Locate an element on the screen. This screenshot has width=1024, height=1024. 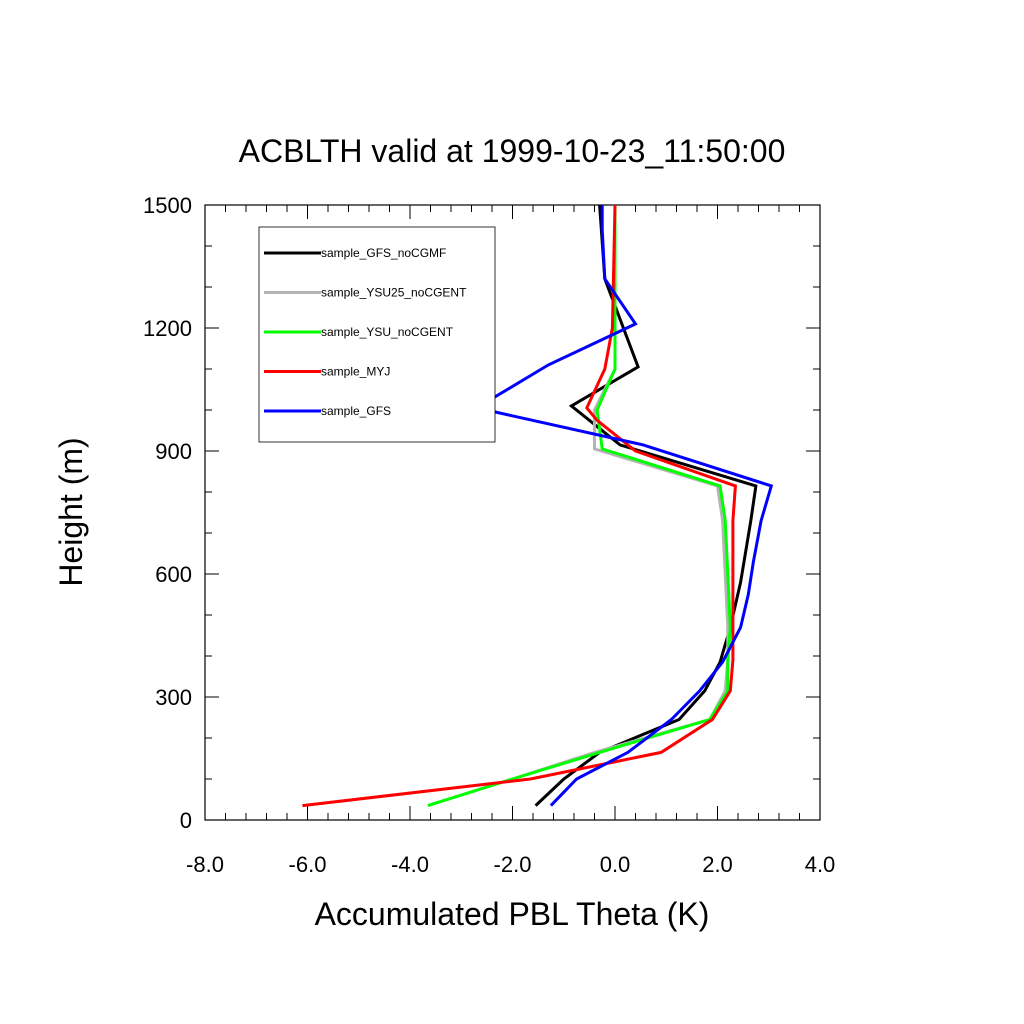
x-tick-label: -8.0 is located at coordinates (205, 864).